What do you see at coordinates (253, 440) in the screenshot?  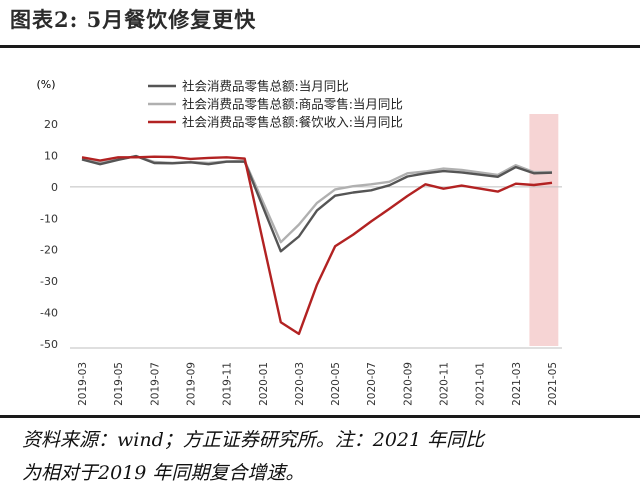 I see `source-line-1: 资料来源：wind；方正证券研究所。注：2021 年同比` at bounding box center [253, 440].